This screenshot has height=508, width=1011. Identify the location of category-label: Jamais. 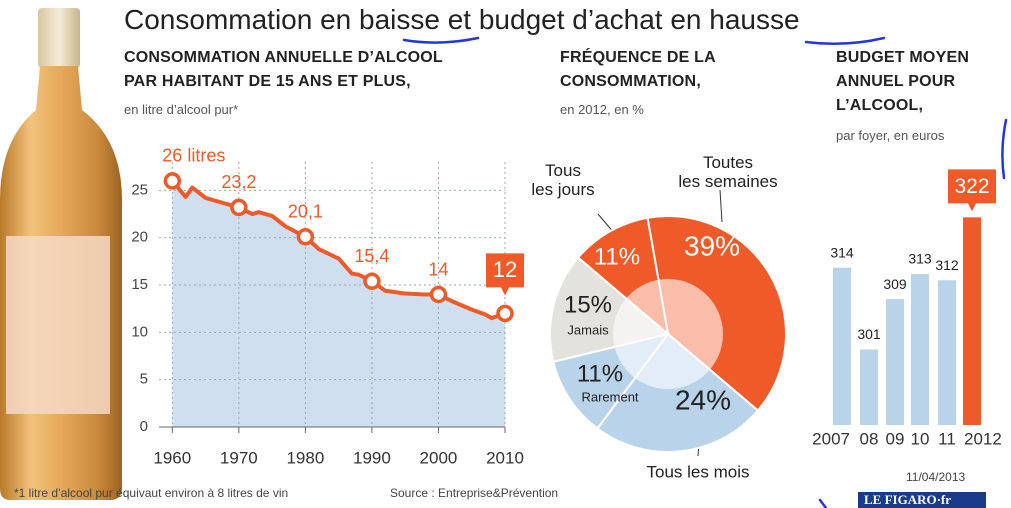
(588, 330).